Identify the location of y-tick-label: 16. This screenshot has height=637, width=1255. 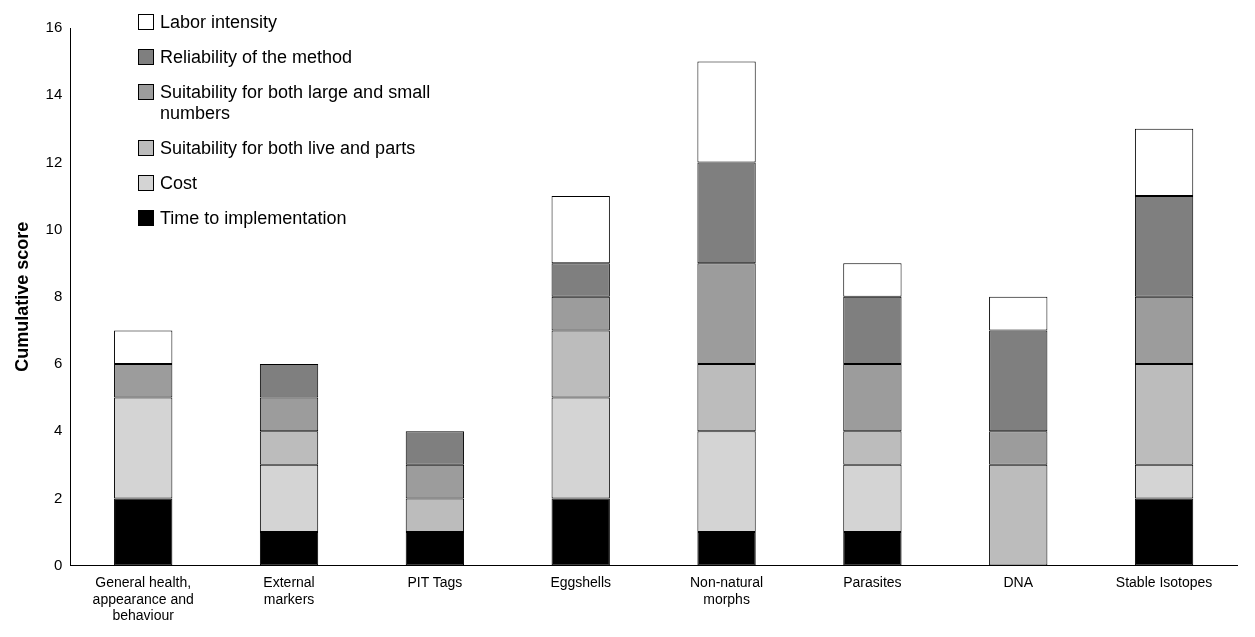
(54, 27).